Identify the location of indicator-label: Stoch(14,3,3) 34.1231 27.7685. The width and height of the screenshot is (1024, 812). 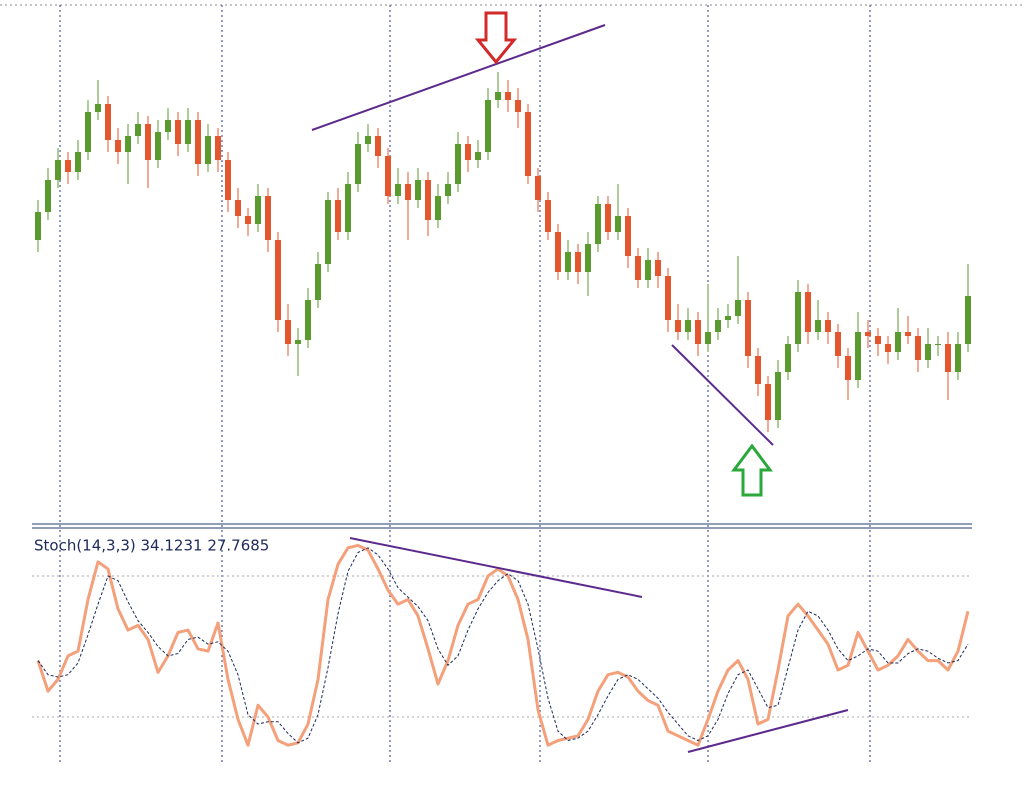
(151, 546).